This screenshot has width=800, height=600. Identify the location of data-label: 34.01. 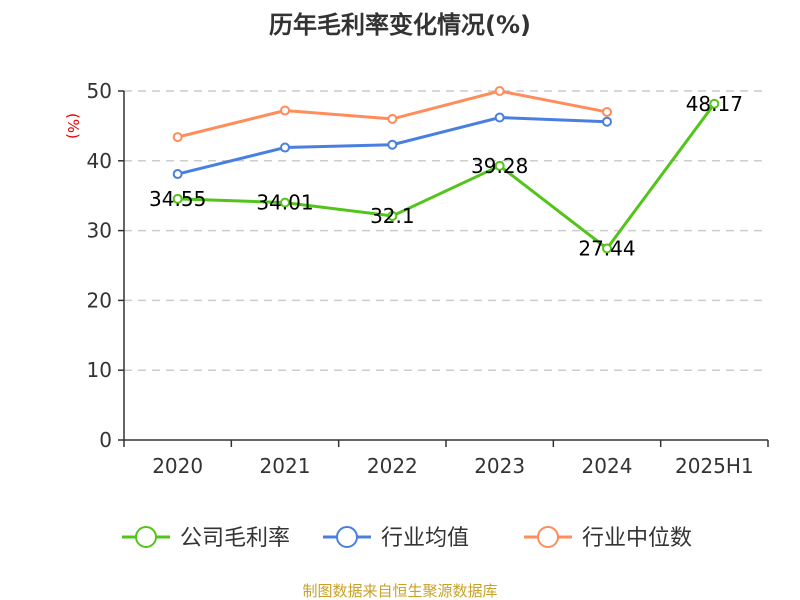
(284, 203).